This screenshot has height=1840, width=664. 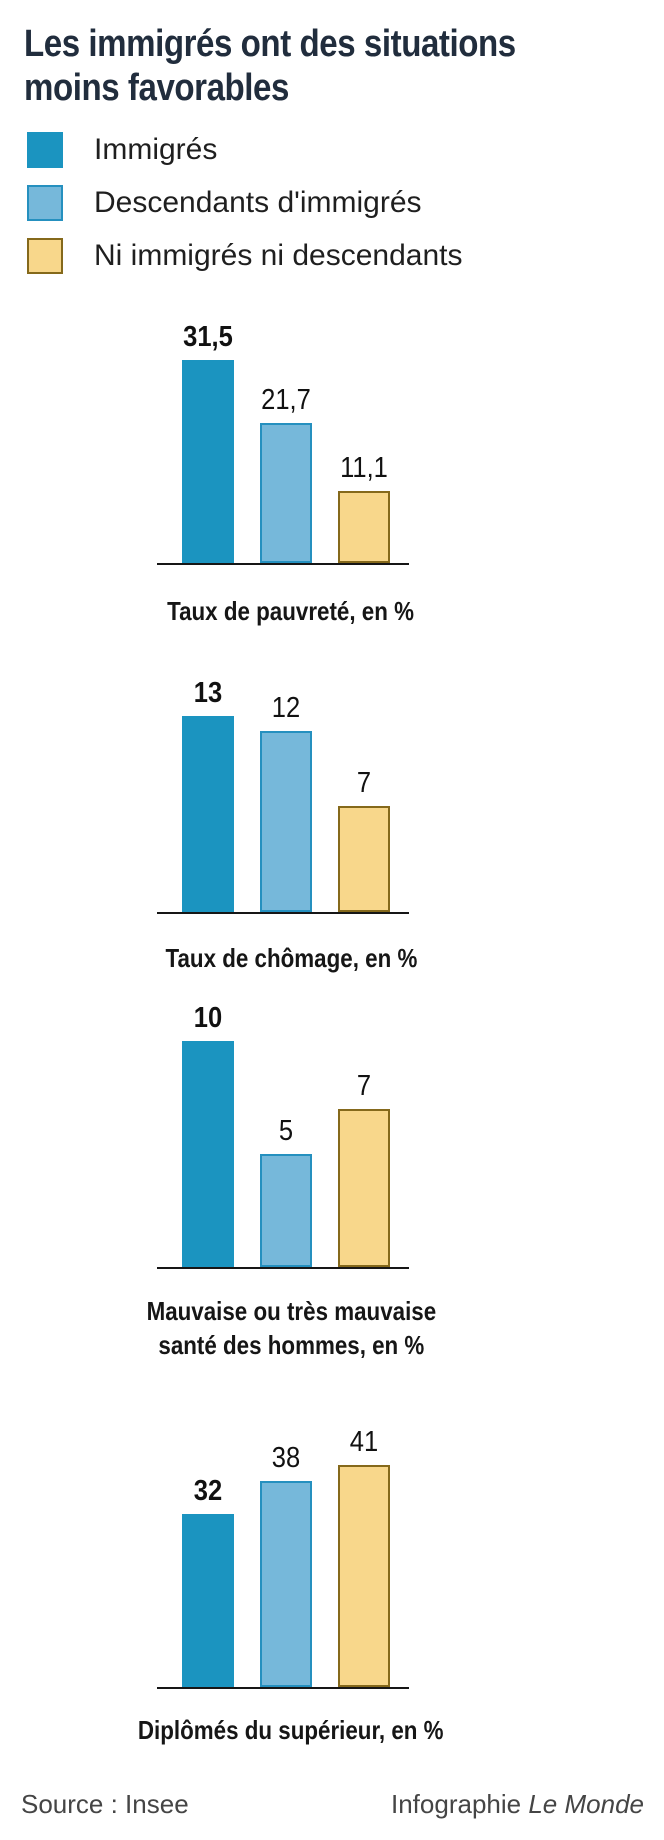 What do you see at coordinates (208, 693) in the screenshot?
I see `value-label: 13` at bounding box center [208, 693].